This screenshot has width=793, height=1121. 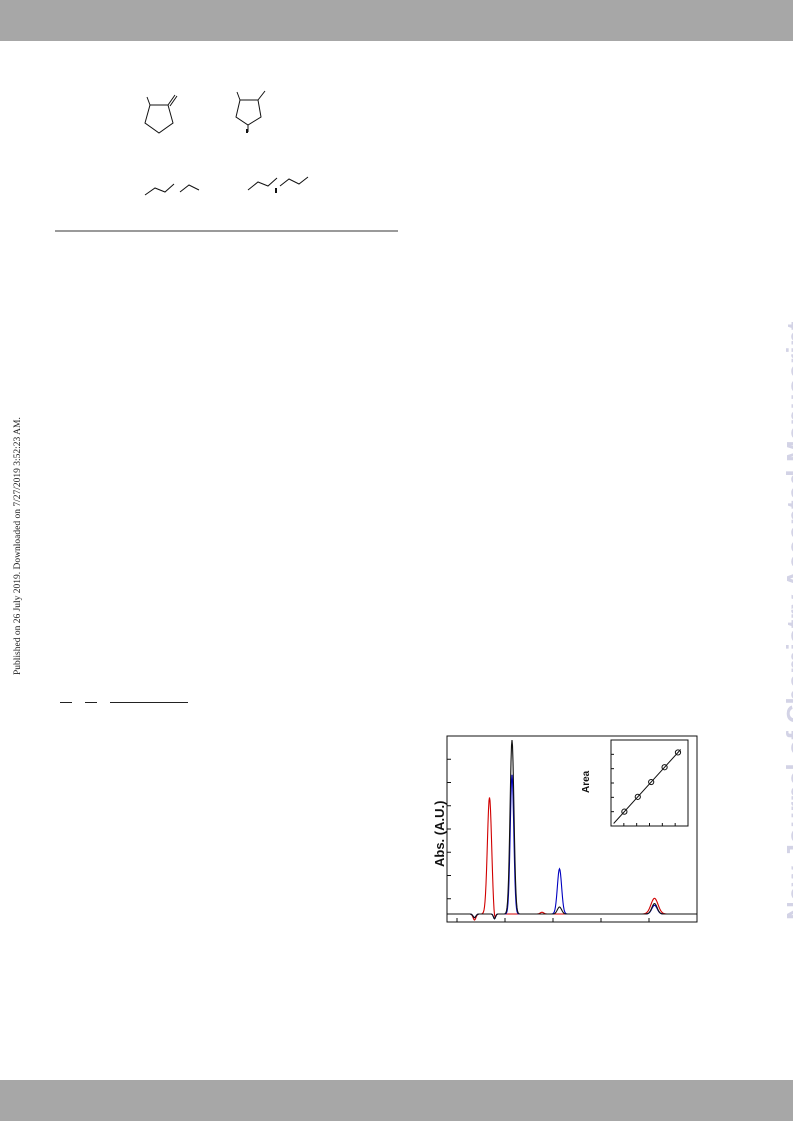 What do you see at coordinates (250, 111) in the screenshot?
I see `pyrrolidine-structure` at bounding box center [250, 111].